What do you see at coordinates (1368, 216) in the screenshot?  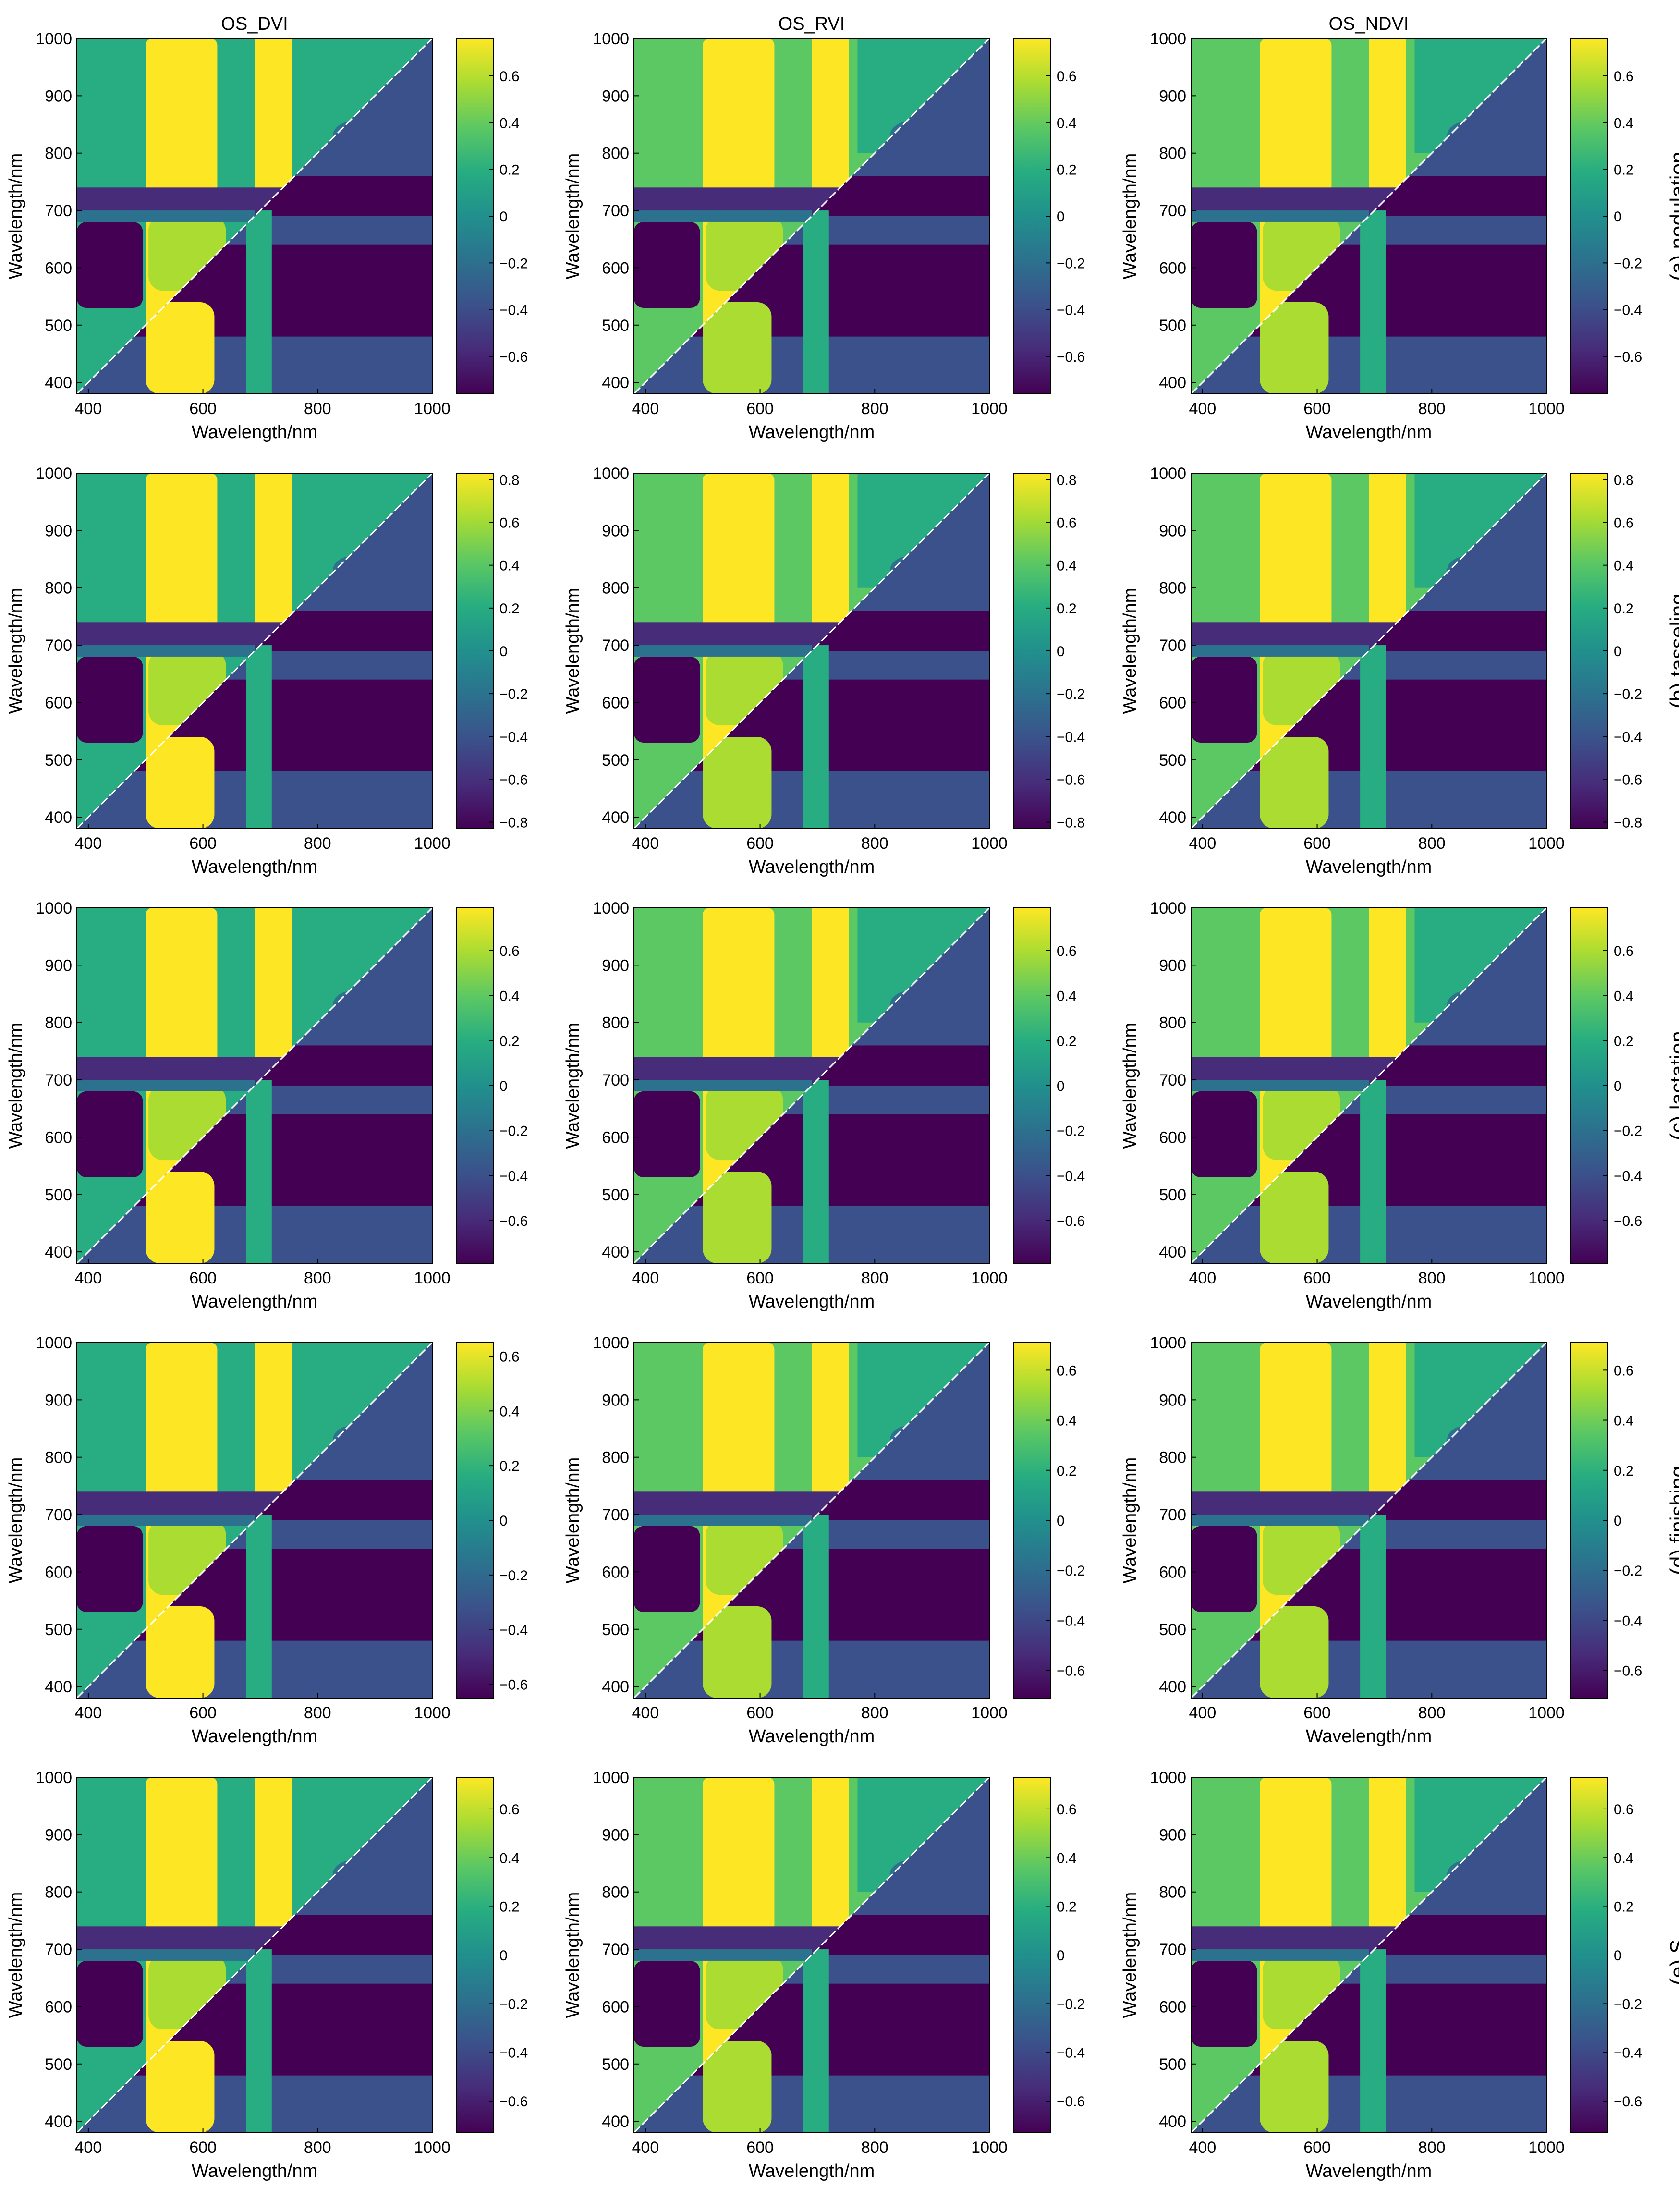 I see `heatmap-cells` at bounding box center [1368, 216].